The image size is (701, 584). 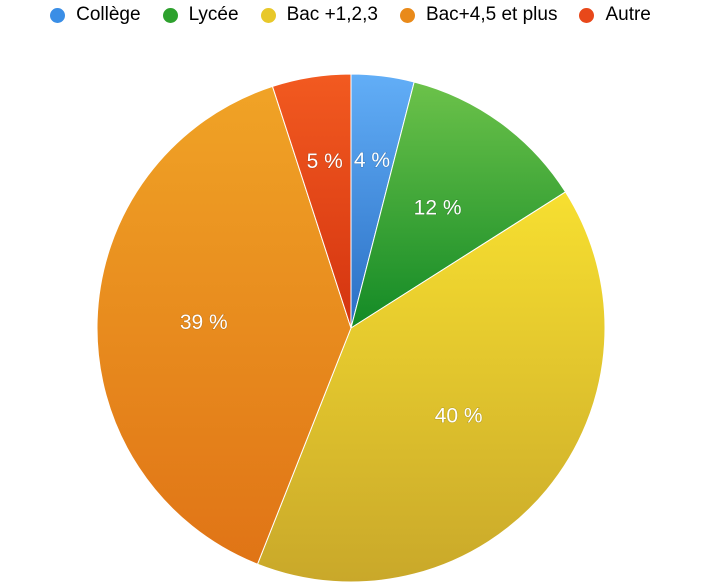 I want to click on legend-item: Autre, so click(x=615, y=15).